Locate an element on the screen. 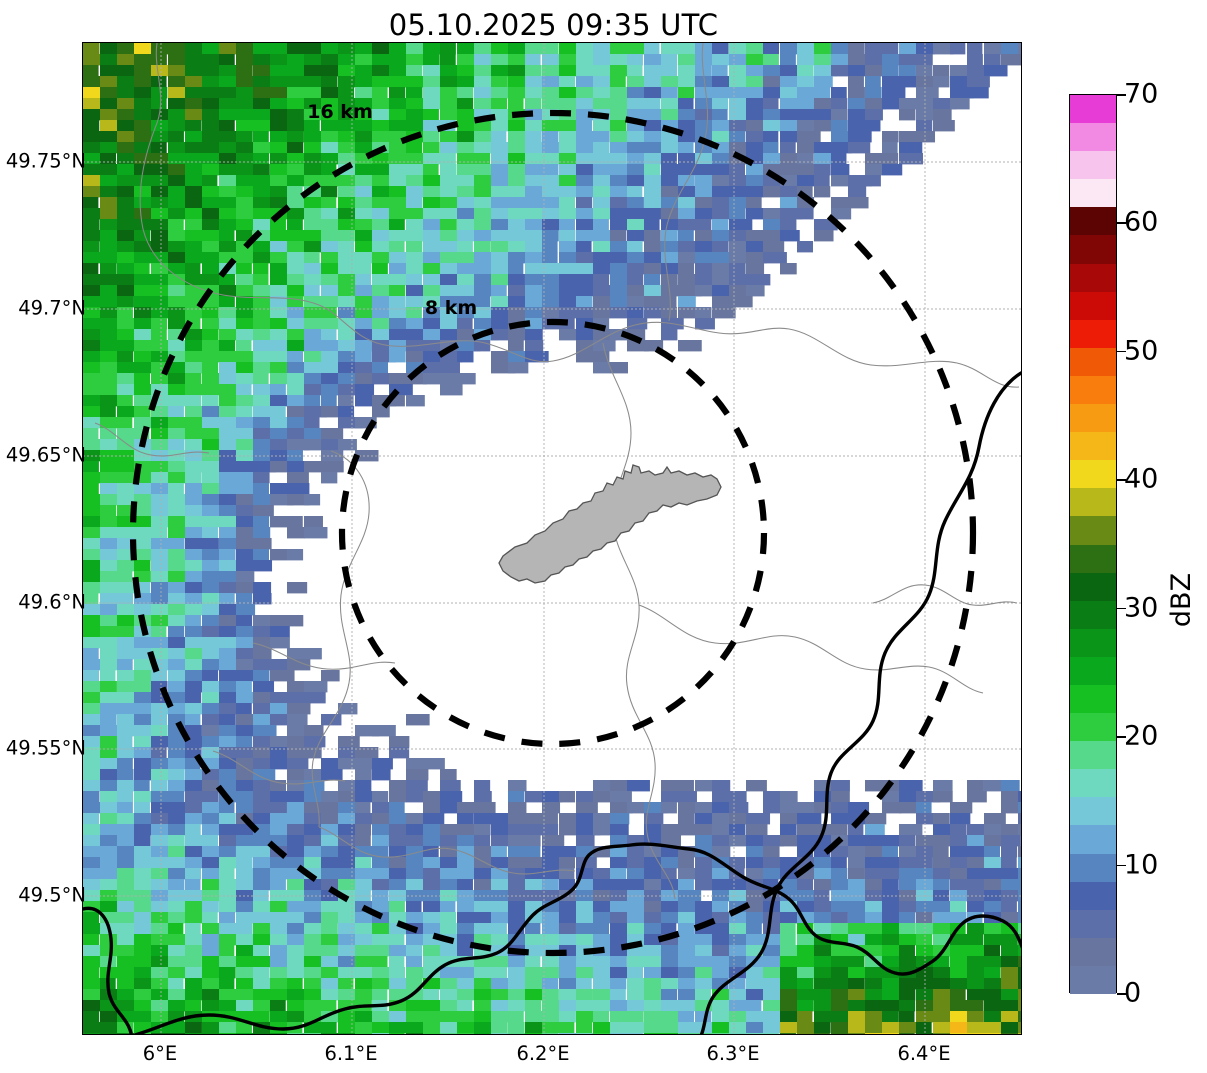  colorbar is located at coordinates (1093, 544).